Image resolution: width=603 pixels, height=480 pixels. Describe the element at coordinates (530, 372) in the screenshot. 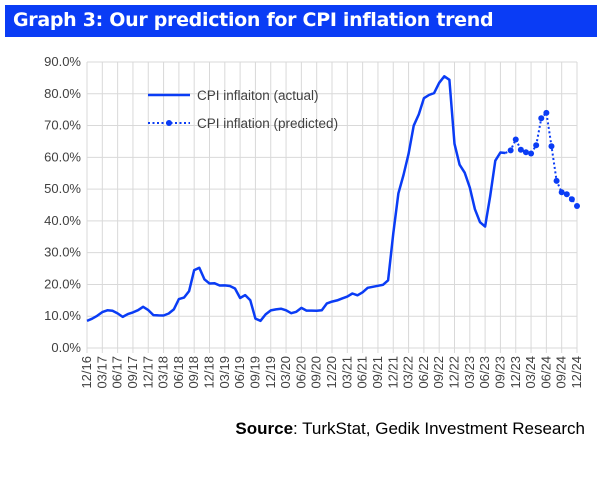

I see `x-tick-label: 03/24` at that location.